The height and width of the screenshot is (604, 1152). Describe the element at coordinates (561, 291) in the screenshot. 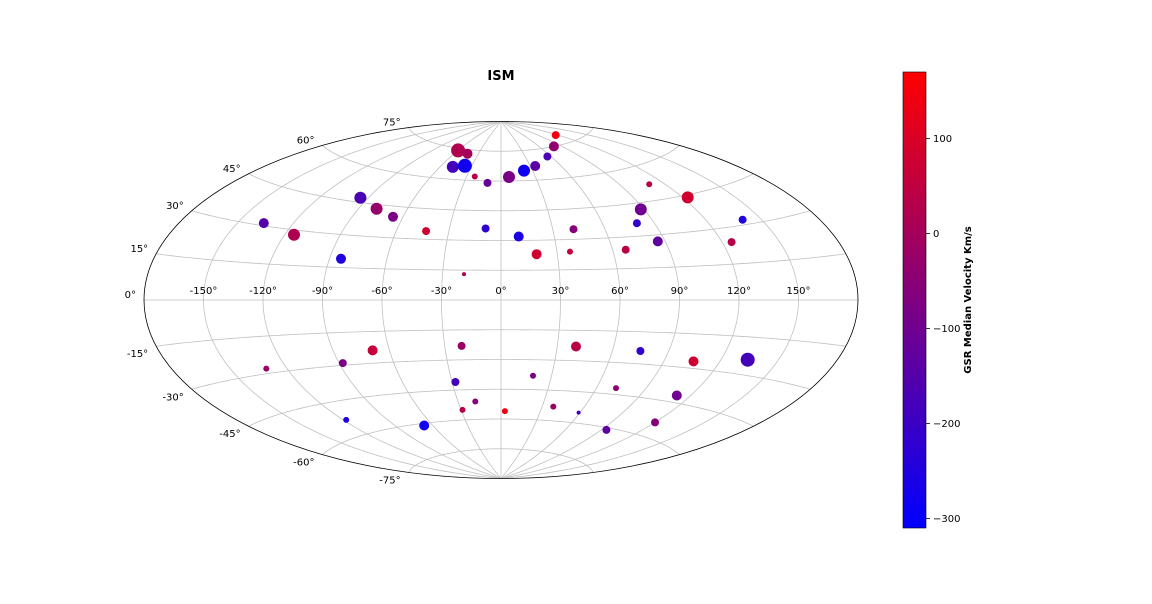

I see `lon-tick-label: 30°` at that location.